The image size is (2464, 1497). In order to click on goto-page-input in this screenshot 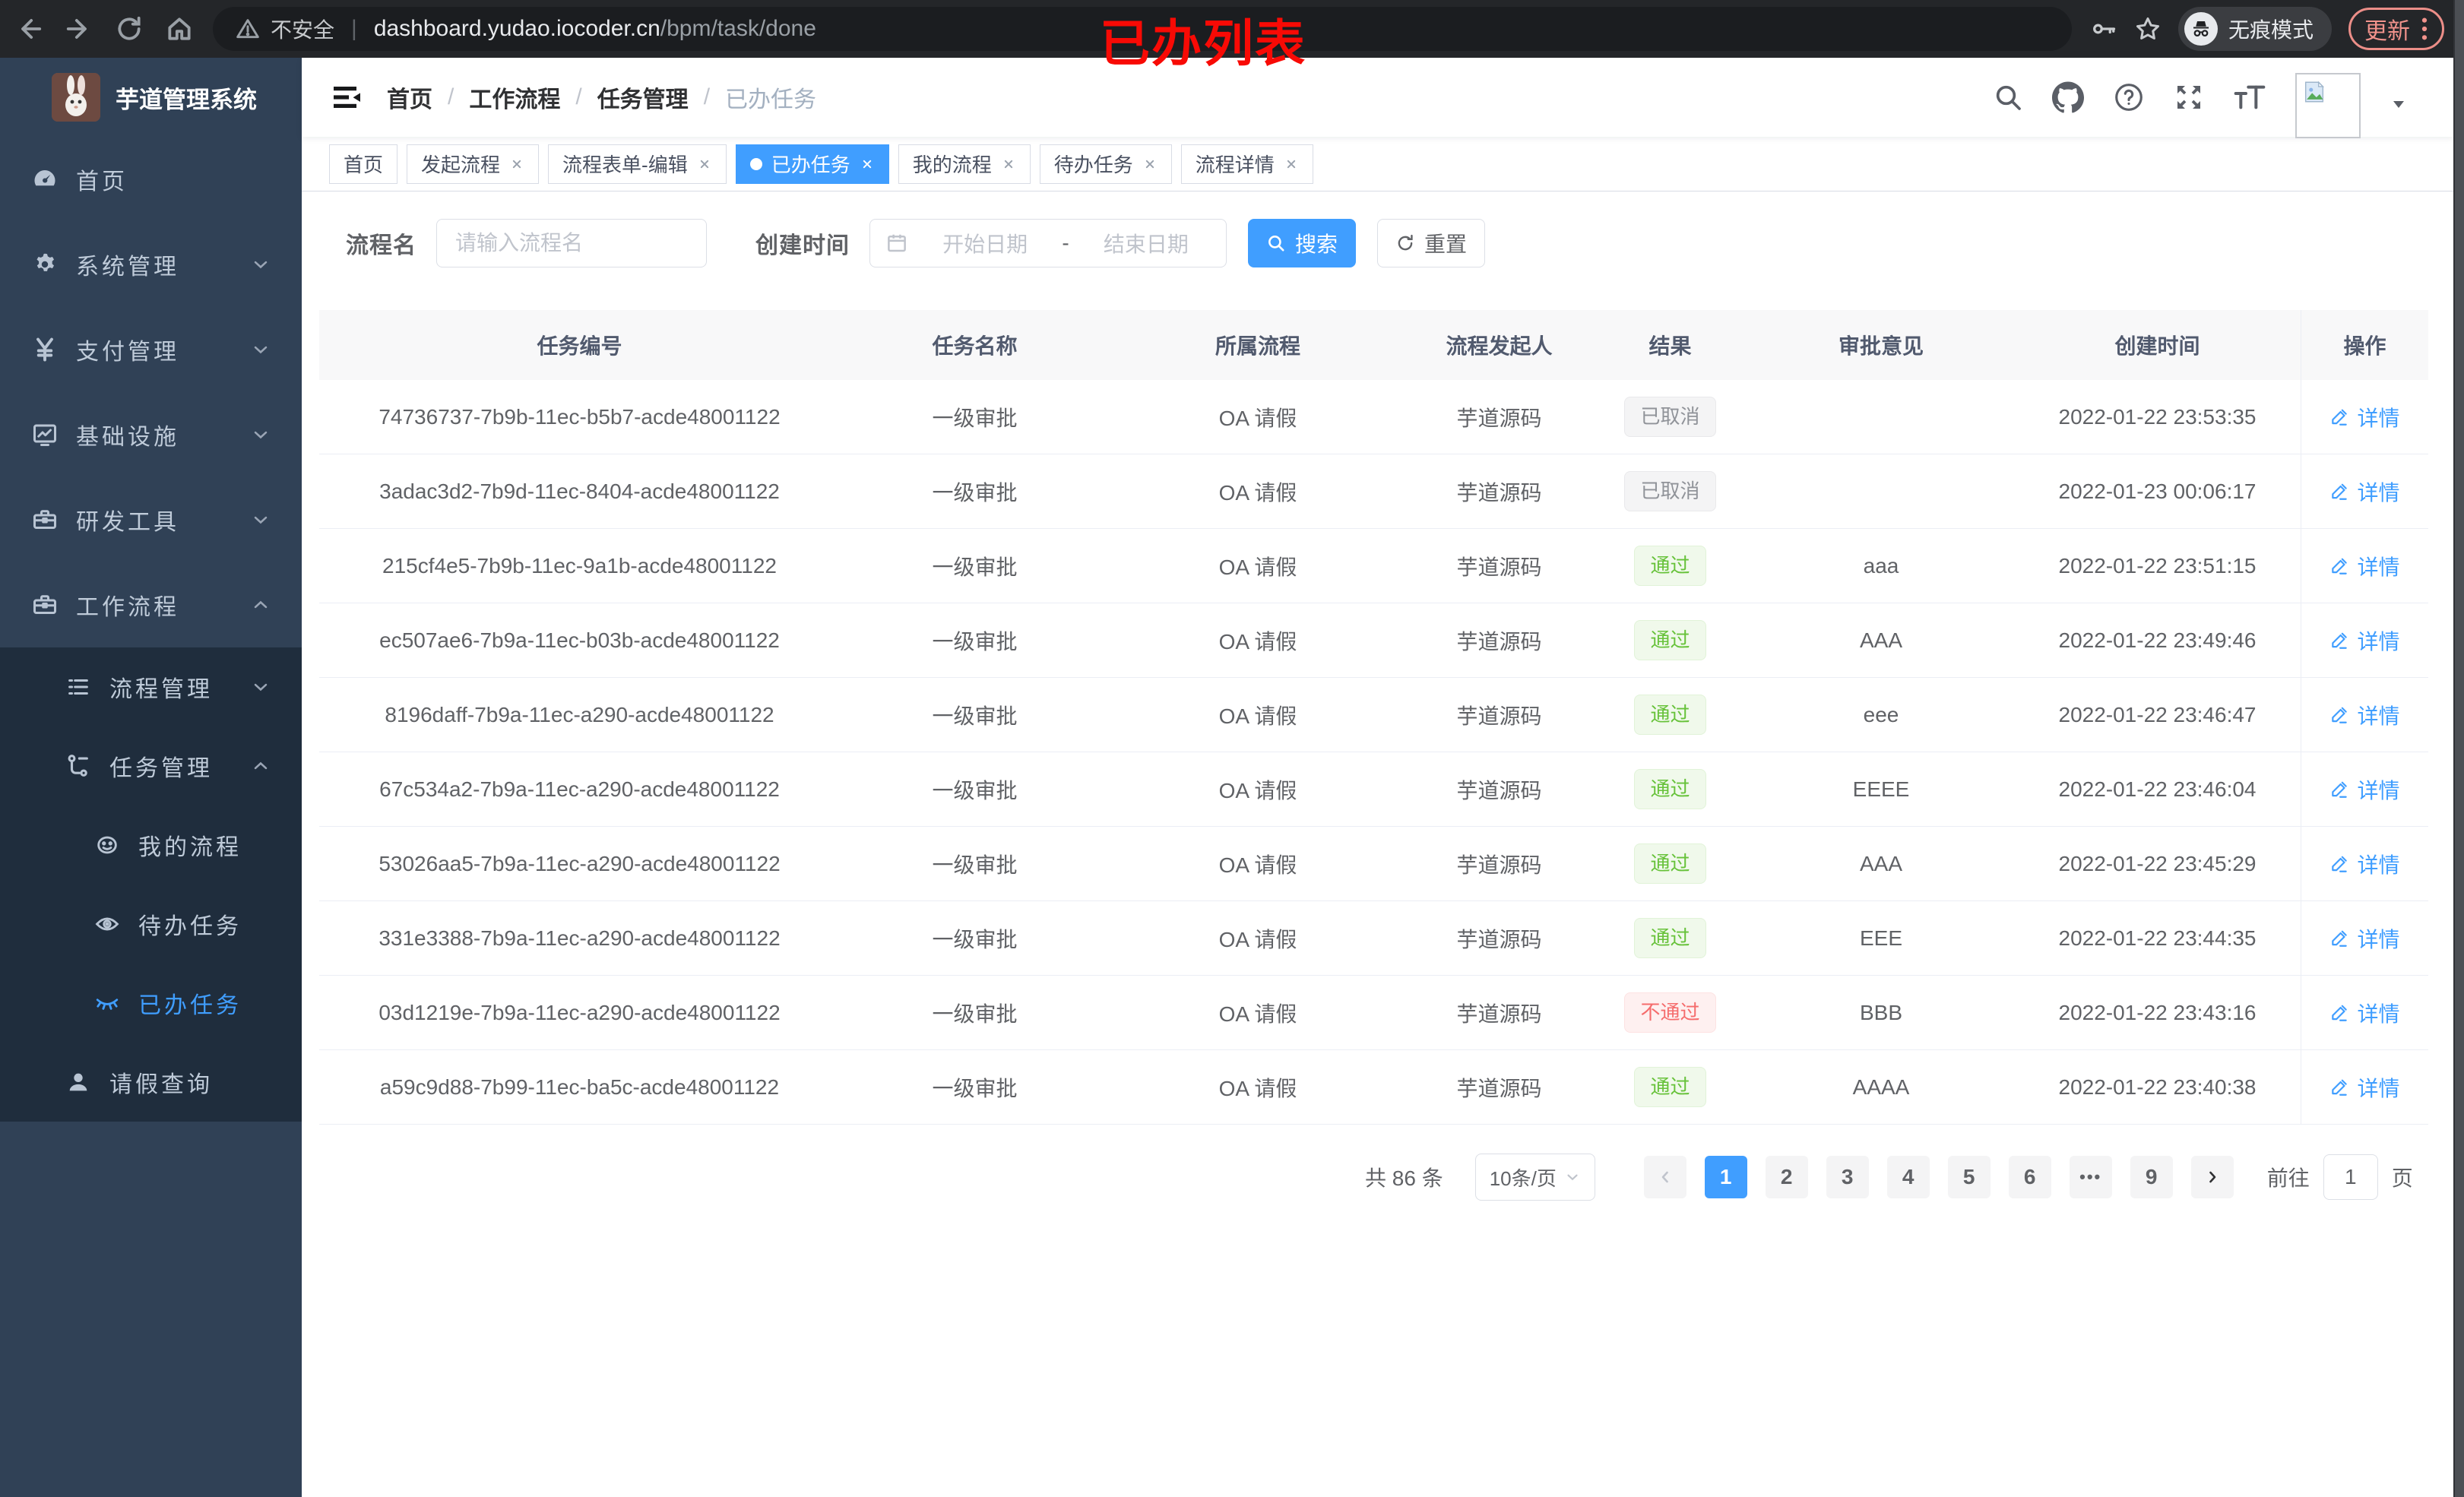, I will do `click(2350, 1177)`.